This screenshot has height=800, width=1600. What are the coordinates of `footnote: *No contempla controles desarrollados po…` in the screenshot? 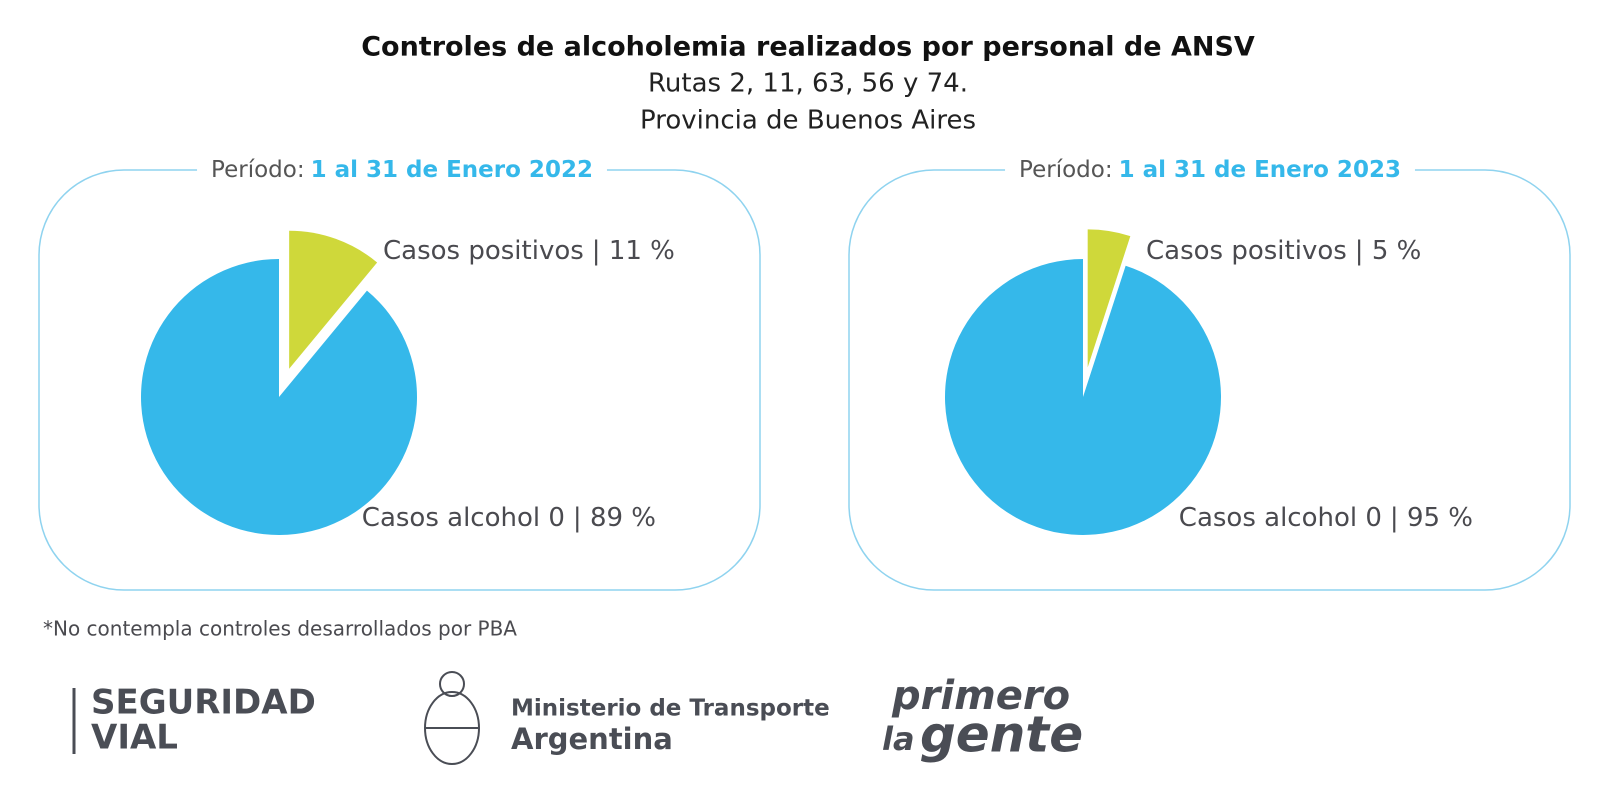 It's located at (280, 629).